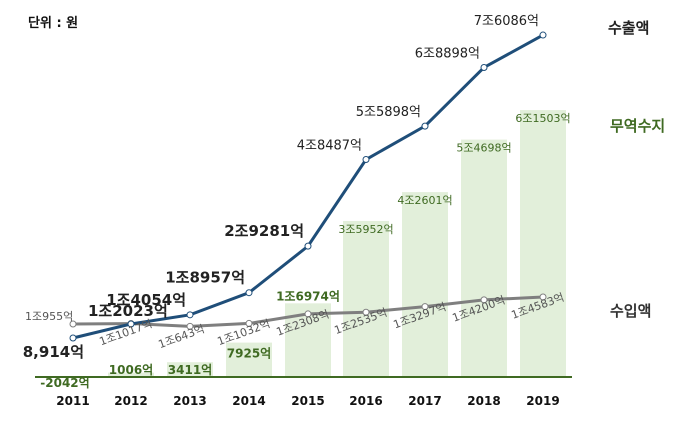 The image size is (680, 425). I want to click on unit-label: 단위 : 원, so click(53, 23).